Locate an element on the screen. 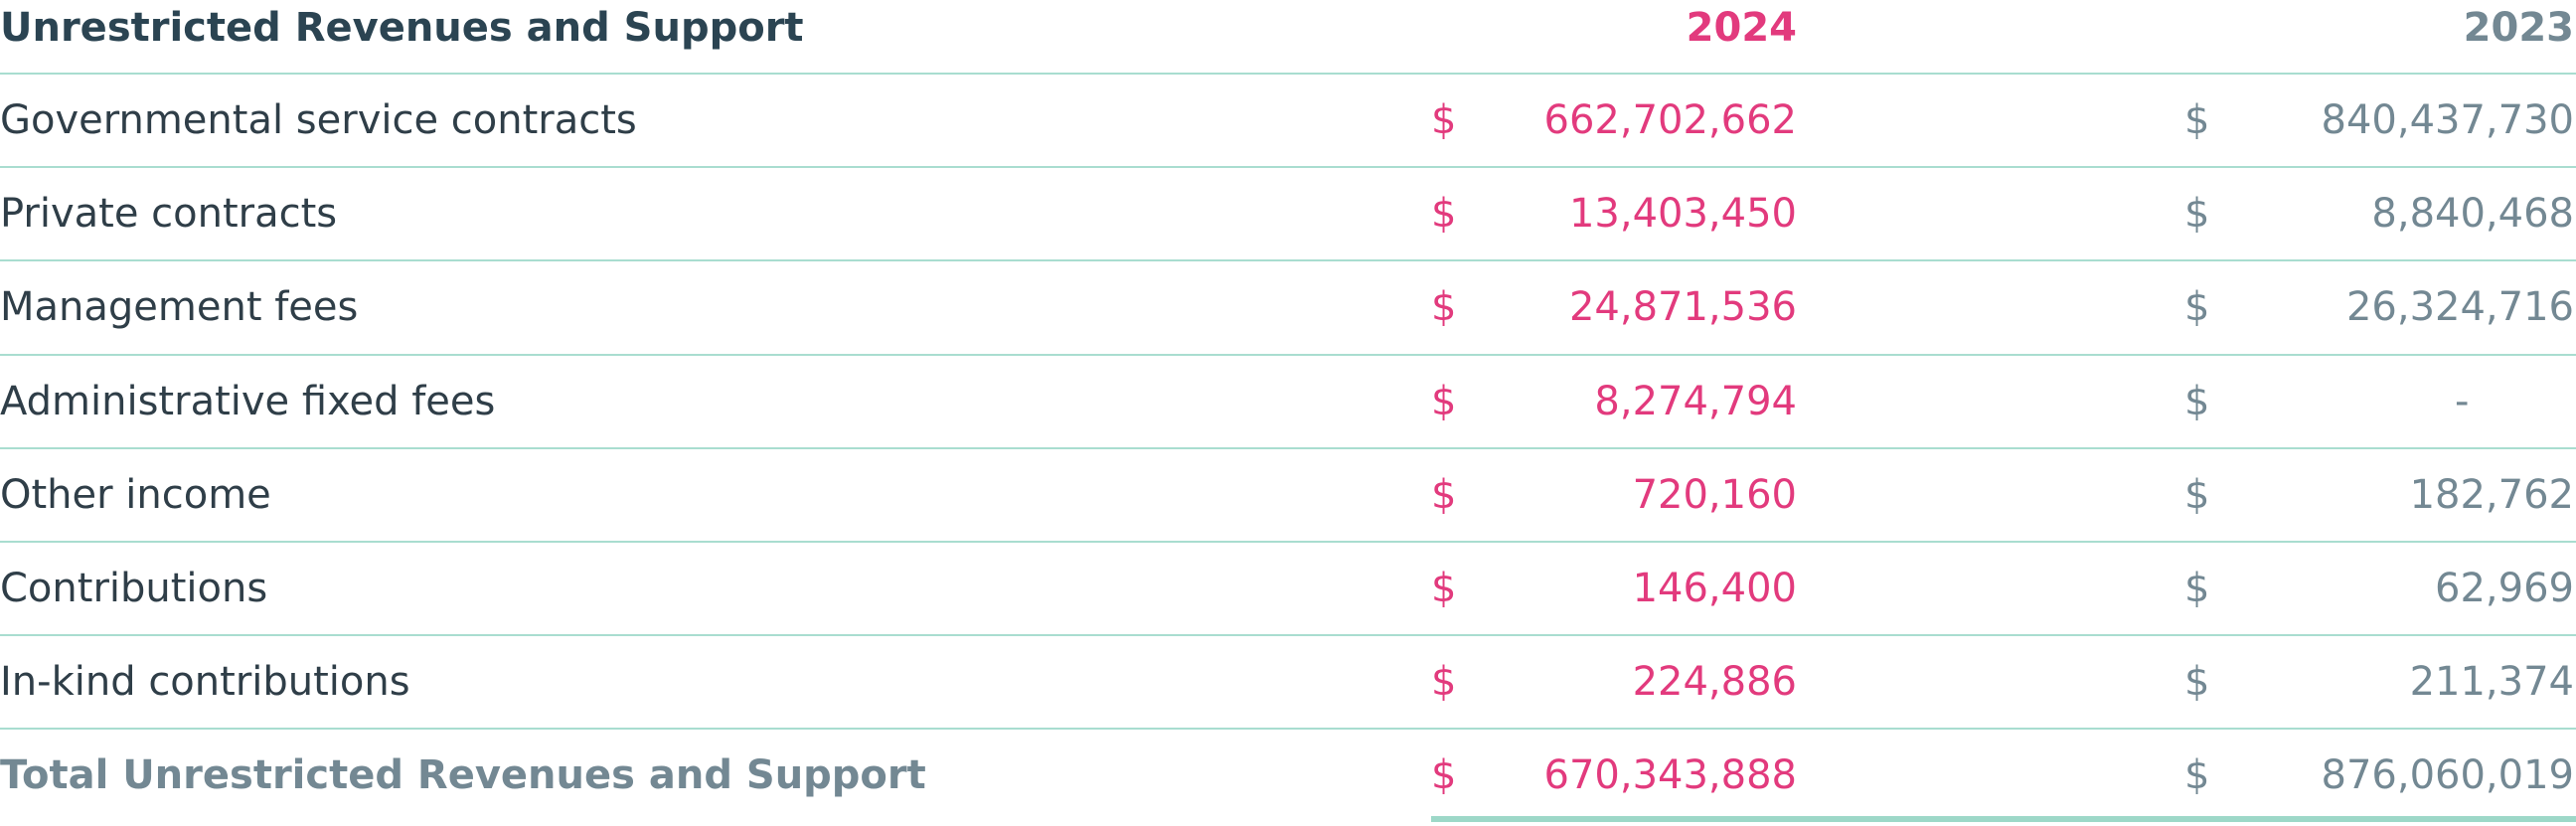 The width and height of the screenshot is (2576, 826). value-2024: 8,274,794 is located at coordinates (1695, 401).